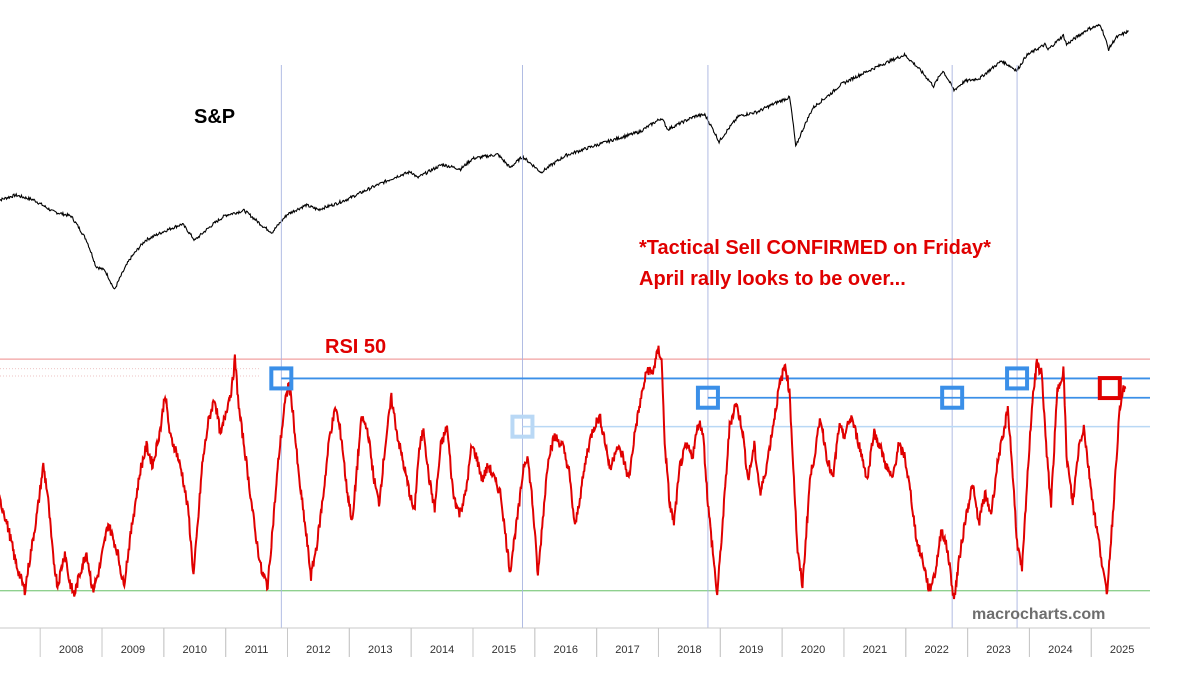 The height and width of the screenshot is (675, 1200). Describe the element at coordinates (815, 248) in the screenshot. I see `annotation-line-1: *Tactical Sell CONFIRMED on Friday*` at that location.